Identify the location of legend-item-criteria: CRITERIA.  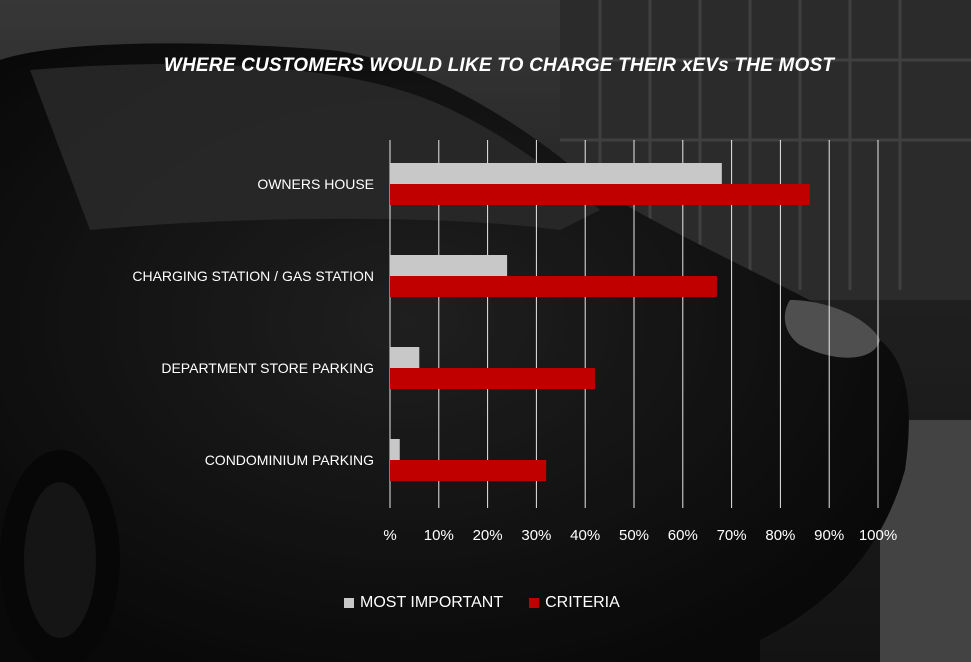
(574, 603).